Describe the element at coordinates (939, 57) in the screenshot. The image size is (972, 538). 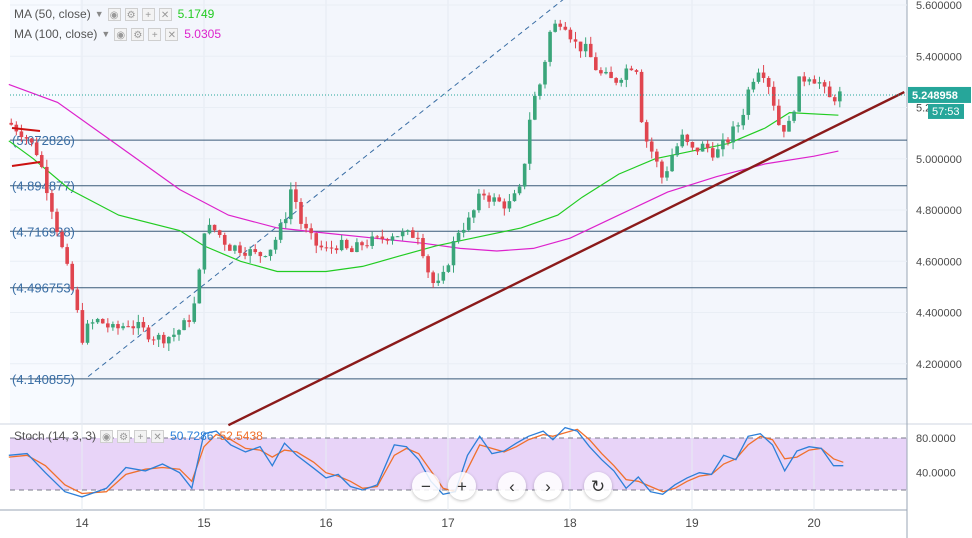
I see `price-tick-label: 5.400000` at that location.